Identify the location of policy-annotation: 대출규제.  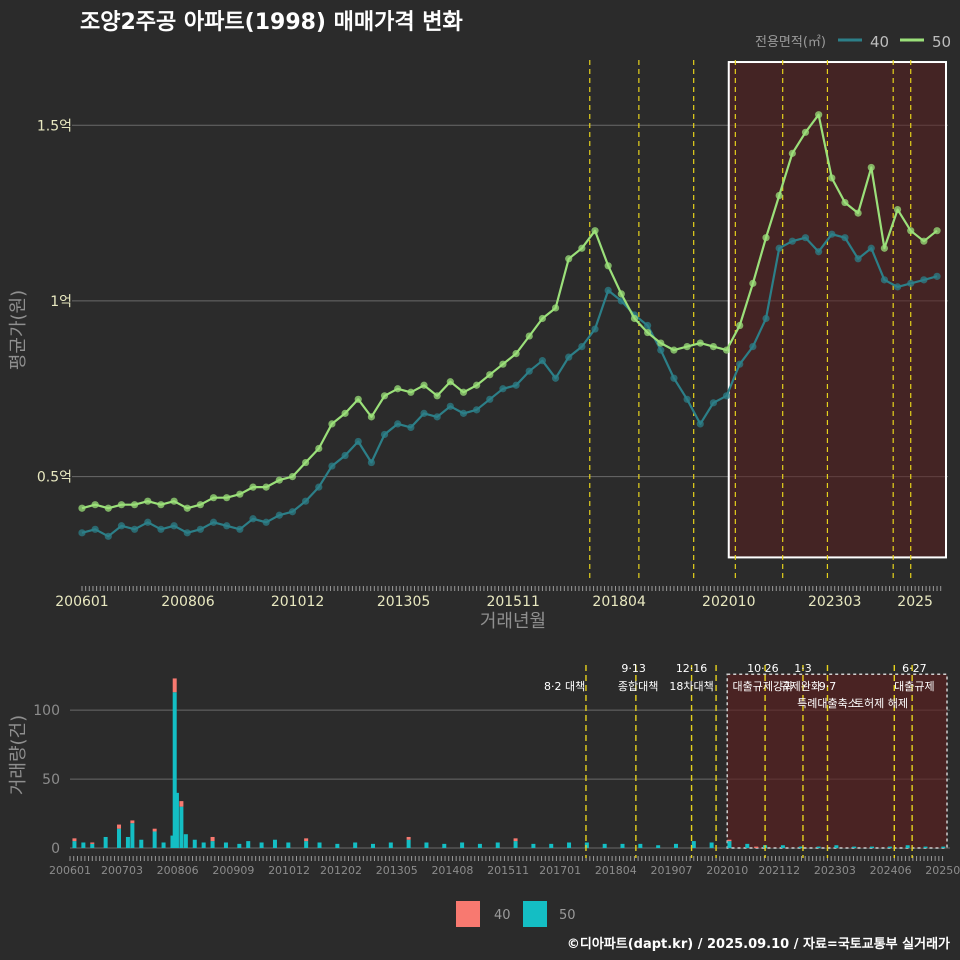
(914, 686).